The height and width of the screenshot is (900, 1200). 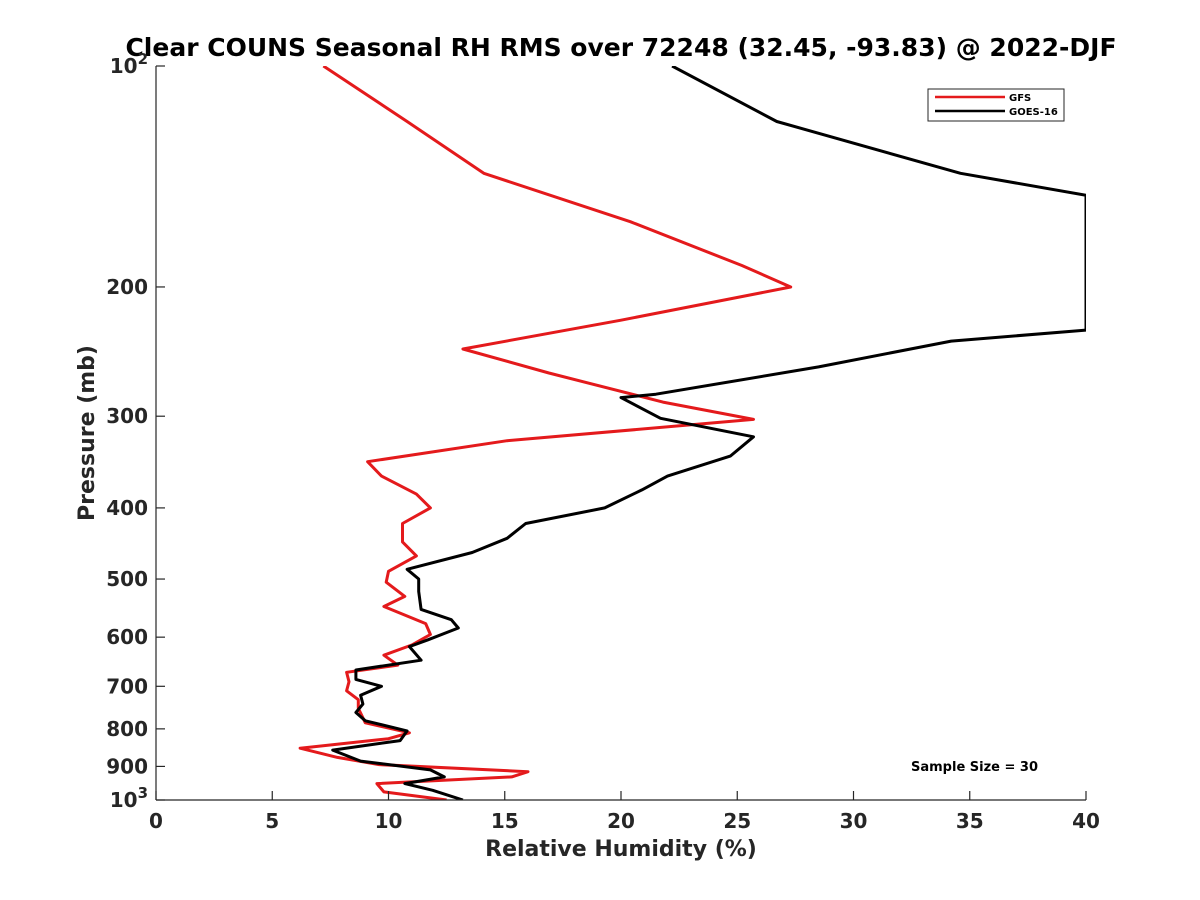 What do you see at coordinates (127, 579) in the screenshot?
I see `y-tick-label: 500` at bounding box center [127, 579].